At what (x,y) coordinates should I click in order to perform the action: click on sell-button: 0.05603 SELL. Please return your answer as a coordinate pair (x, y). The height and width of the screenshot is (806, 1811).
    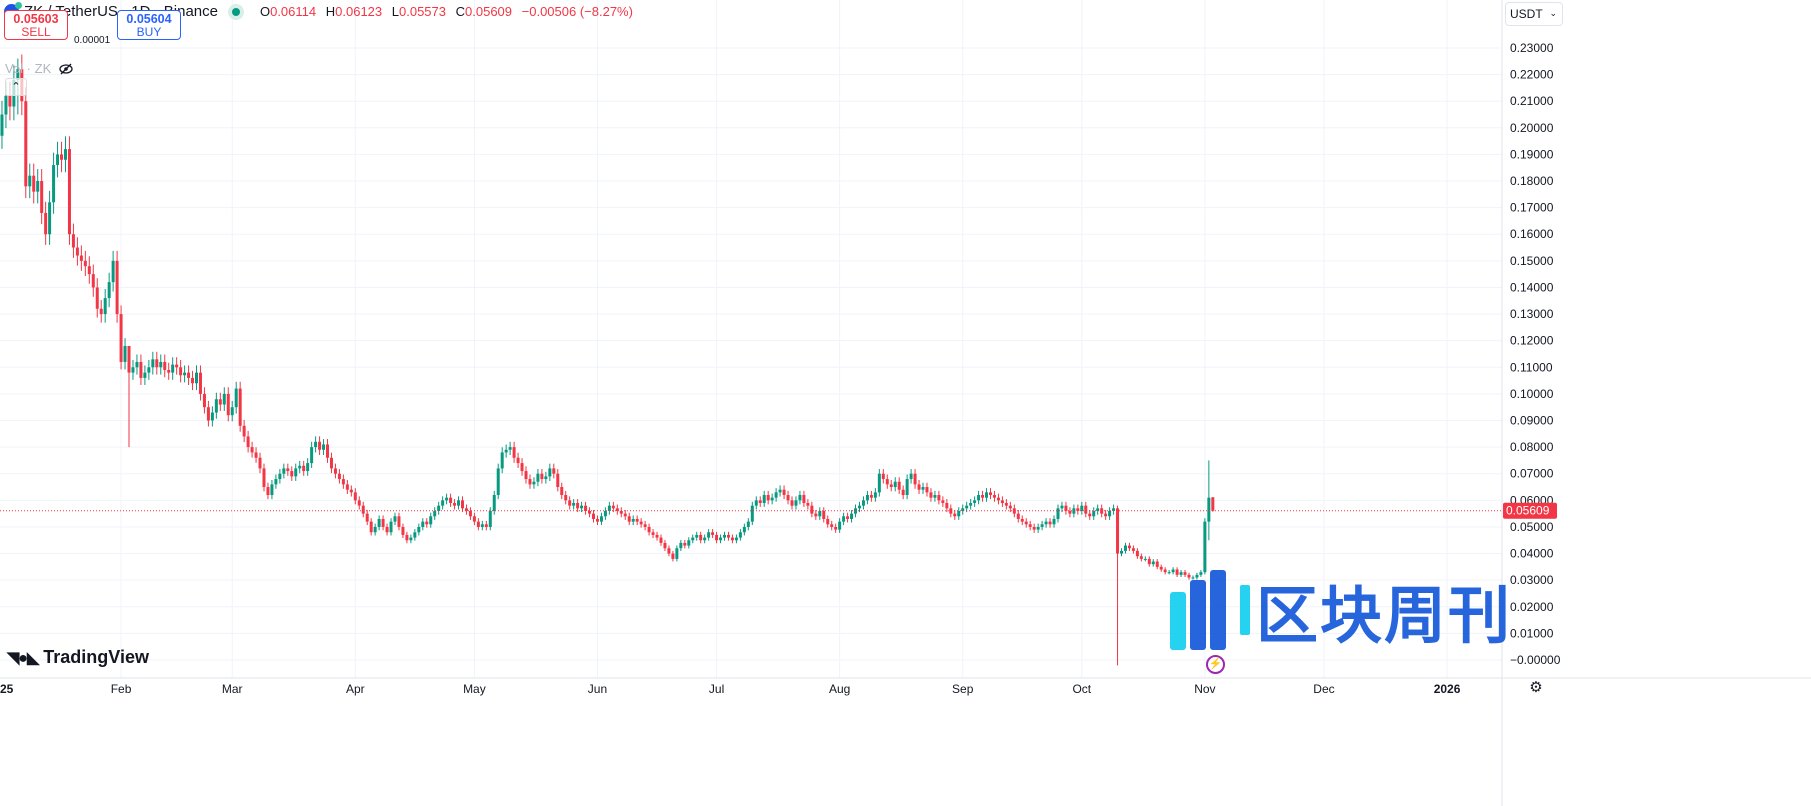
    Looking at the image, I should click on (36, 25).